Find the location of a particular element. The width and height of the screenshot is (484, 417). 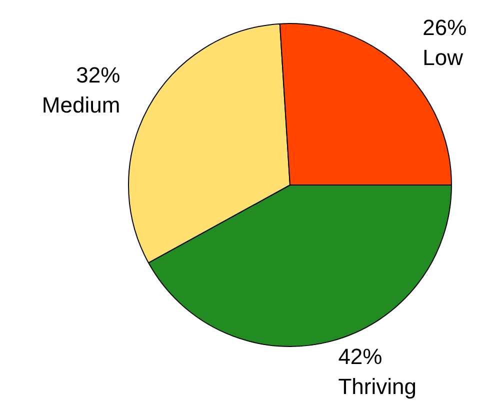

slice-label: Low is located at coordinates (443, 57).